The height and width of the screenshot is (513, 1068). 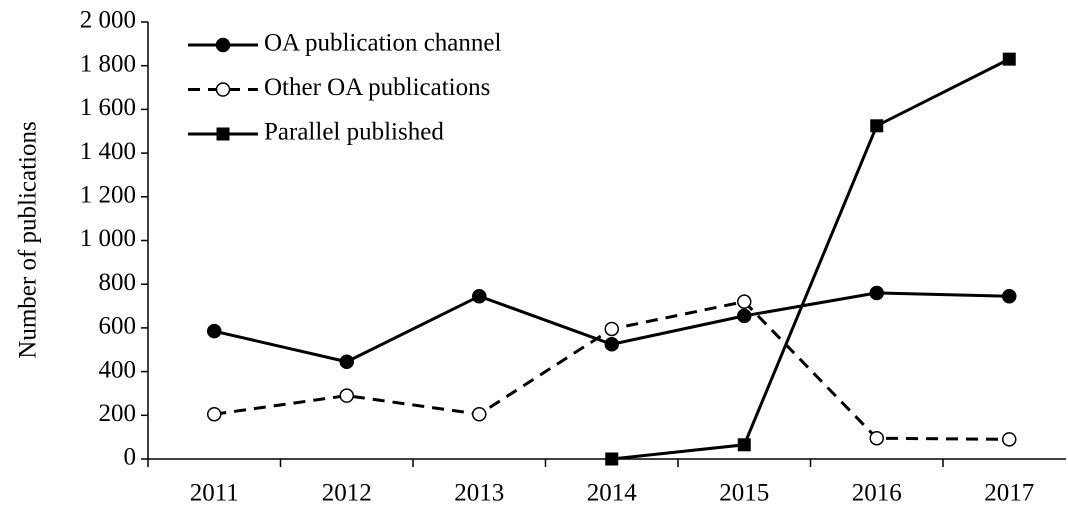 What do you see at coordinates (118, 282) in the screenshot?
I see `y-tick-label: 800` at bounding box center [118, 282].